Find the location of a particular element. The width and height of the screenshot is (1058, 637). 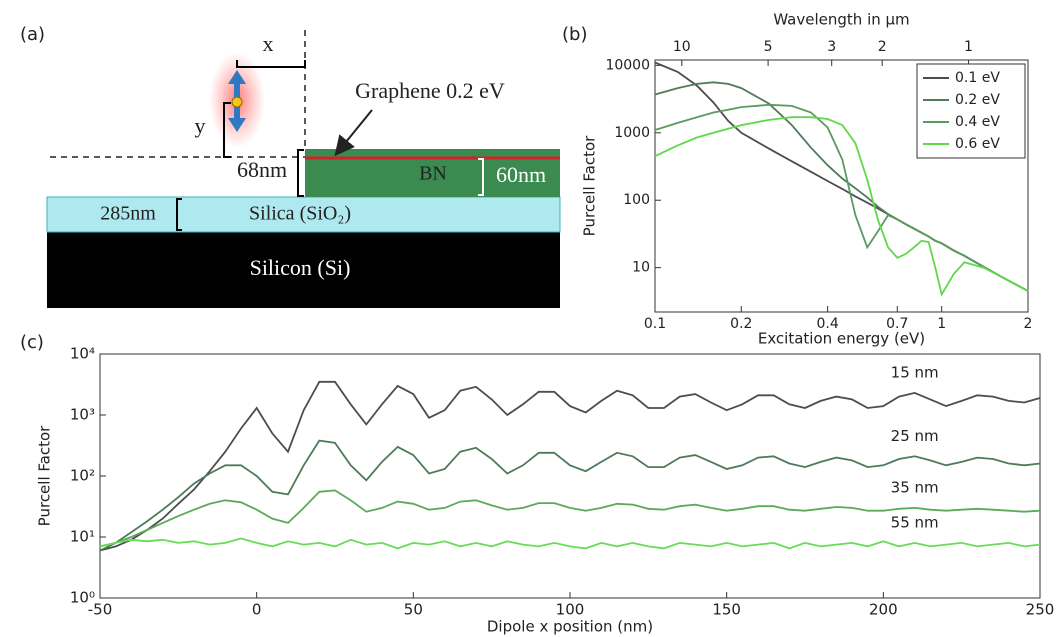

silica-label: Silica (SiO₂) is located at coordinates (300, 214).